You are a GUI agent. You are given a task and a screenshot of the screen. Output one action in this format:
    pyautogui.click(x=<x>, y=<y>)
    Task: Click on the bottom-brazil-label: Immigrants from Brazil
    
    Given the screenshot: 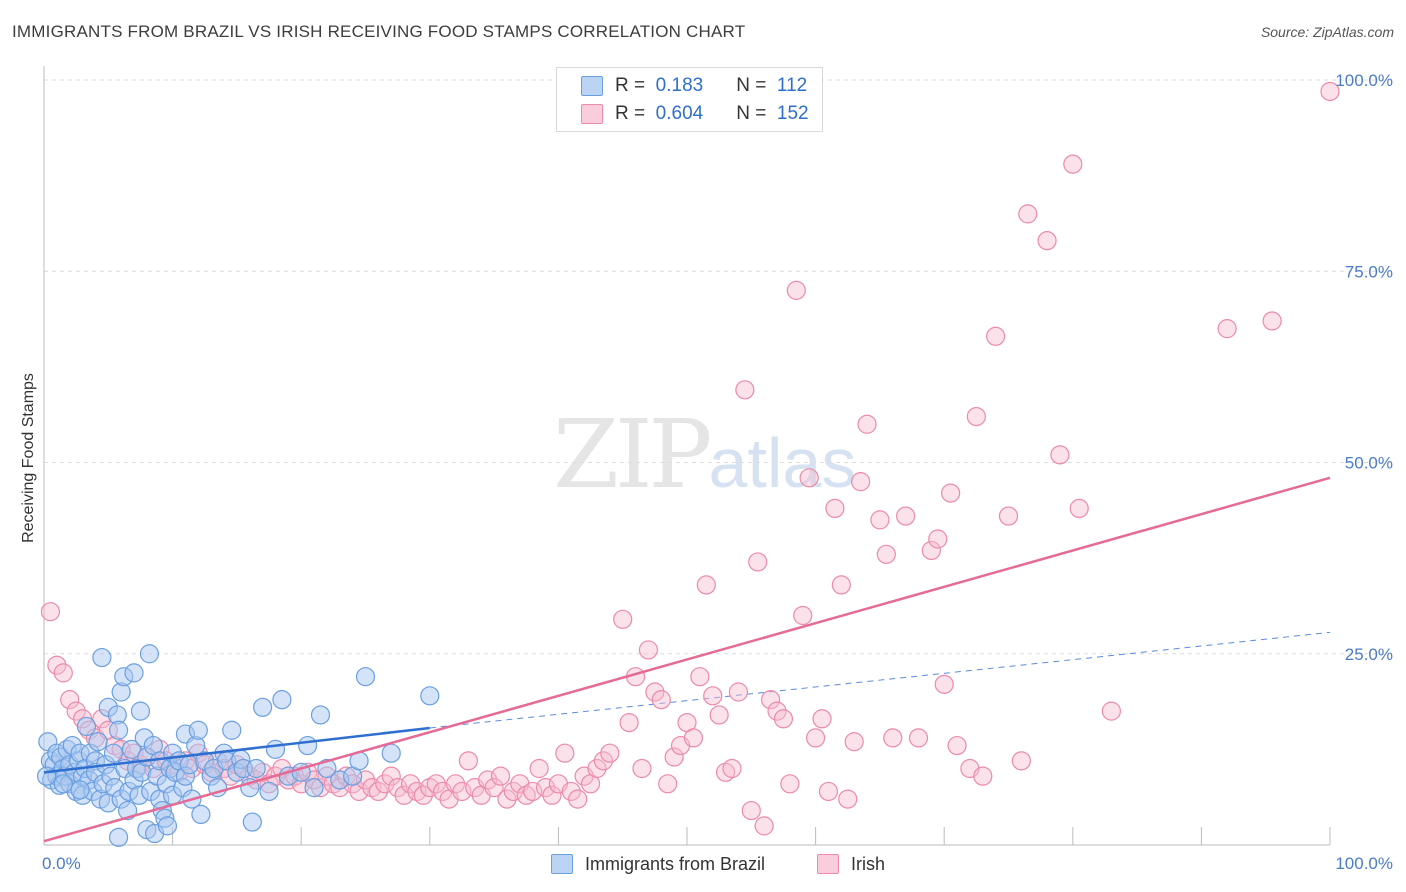 What is the action you would take?
    pyautogui.click(x=675, y=863)
    